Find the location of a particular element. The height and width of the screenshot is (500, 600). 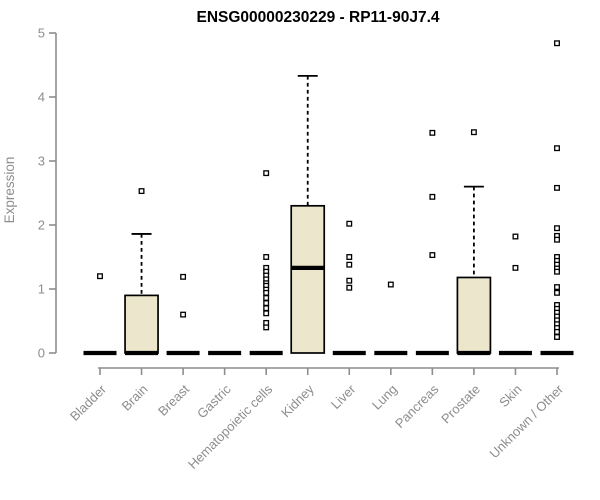

x-tick-label: Prostate is located at coordinates (460, 404).